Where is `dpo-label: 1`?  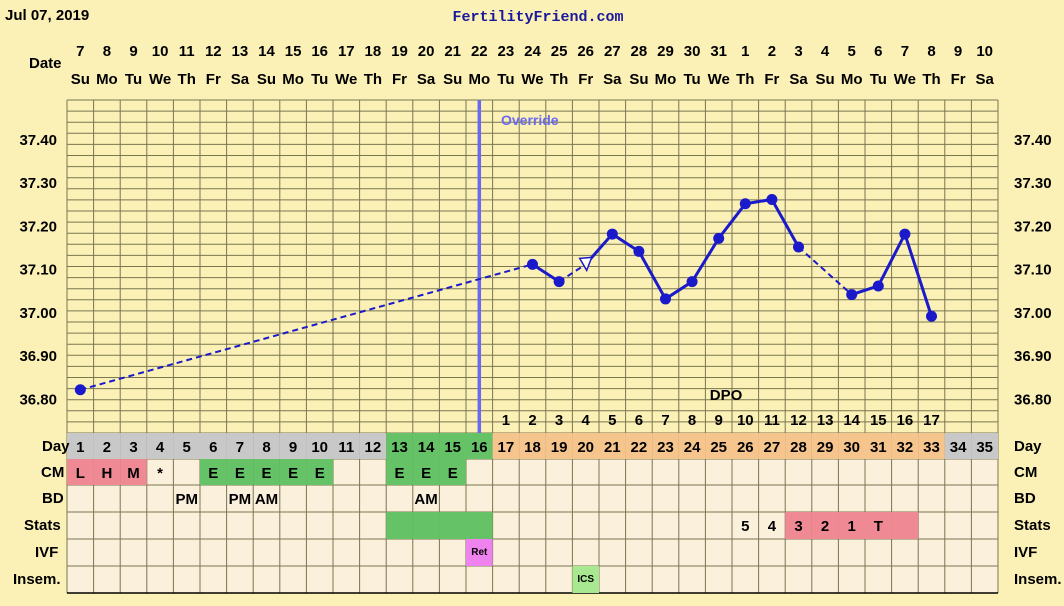
dpo-label: 1 is located at coordinates (506, 420).